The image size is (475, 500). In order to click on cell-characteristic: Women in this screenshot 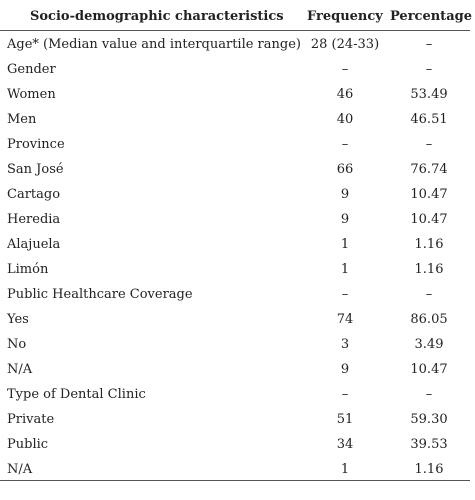, I will do `click(31, 94)`.